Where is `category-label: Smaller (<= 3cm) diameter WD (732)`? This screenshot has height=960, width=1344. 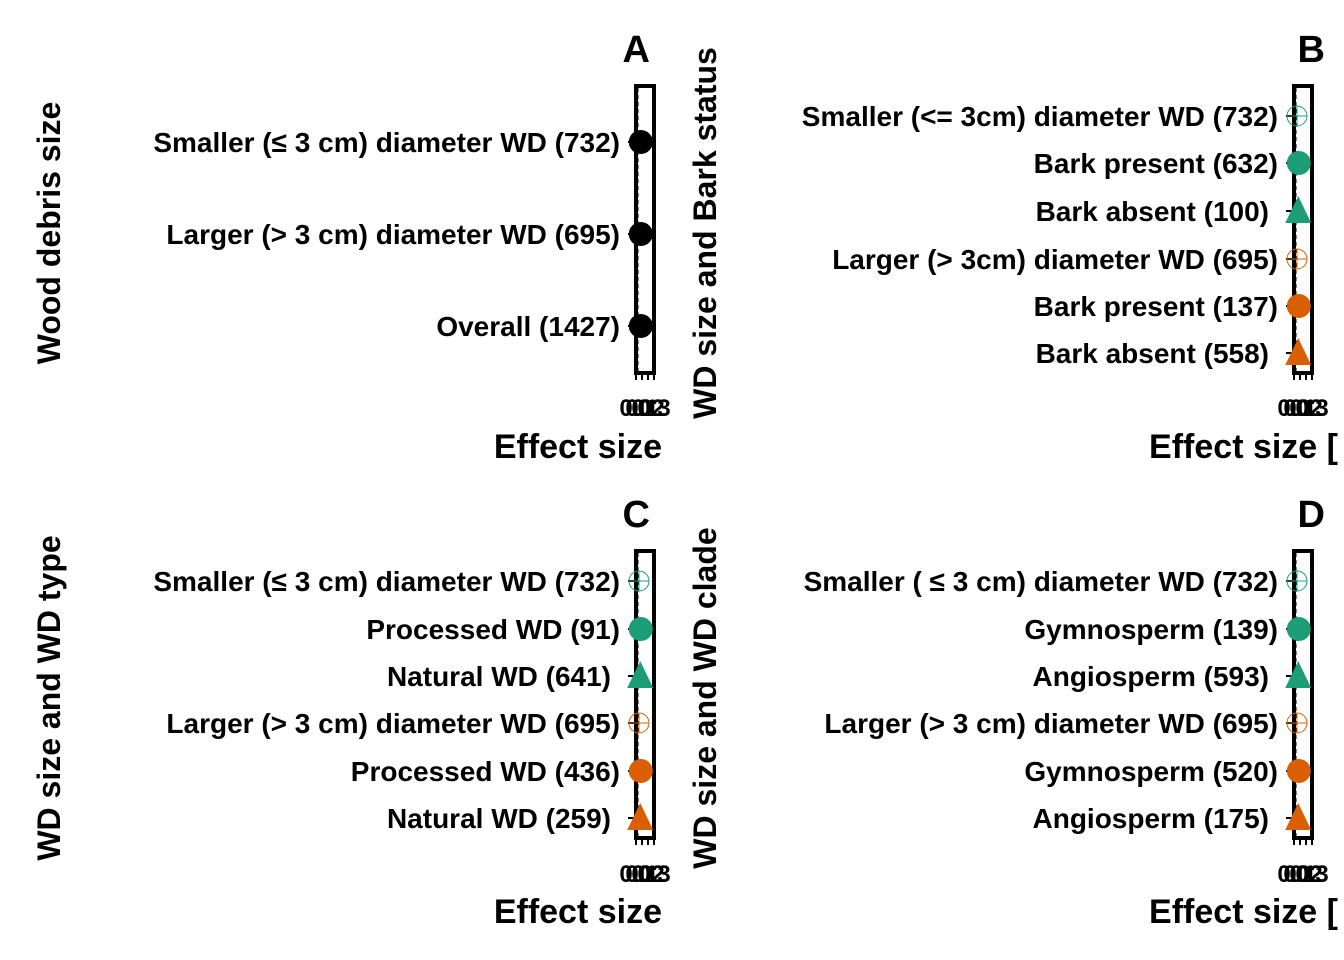 category-label: Smaller (<= 3cm) diameter WD (732) is located at coordinates (1040, 116).